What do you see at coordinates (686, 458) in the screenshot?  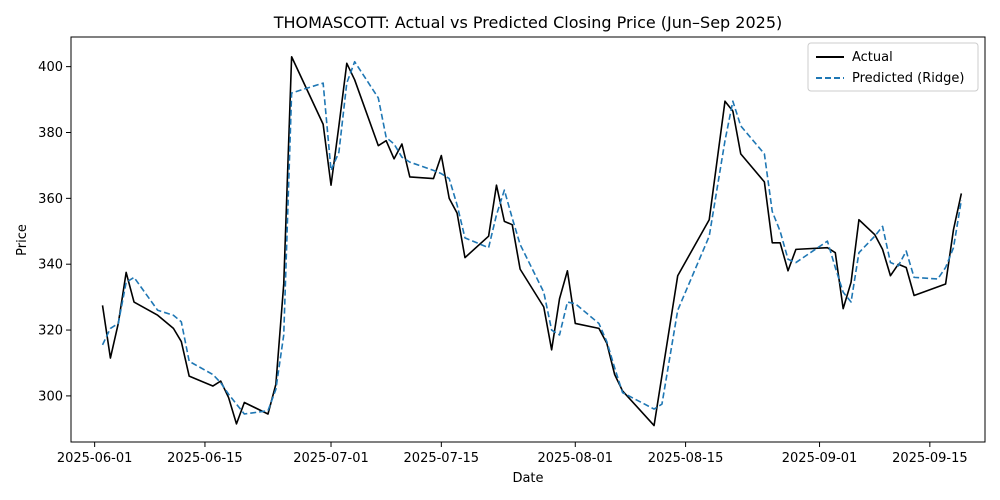 I see `x-tick-label: 2025-08-15` at bounding box center [686, 458].